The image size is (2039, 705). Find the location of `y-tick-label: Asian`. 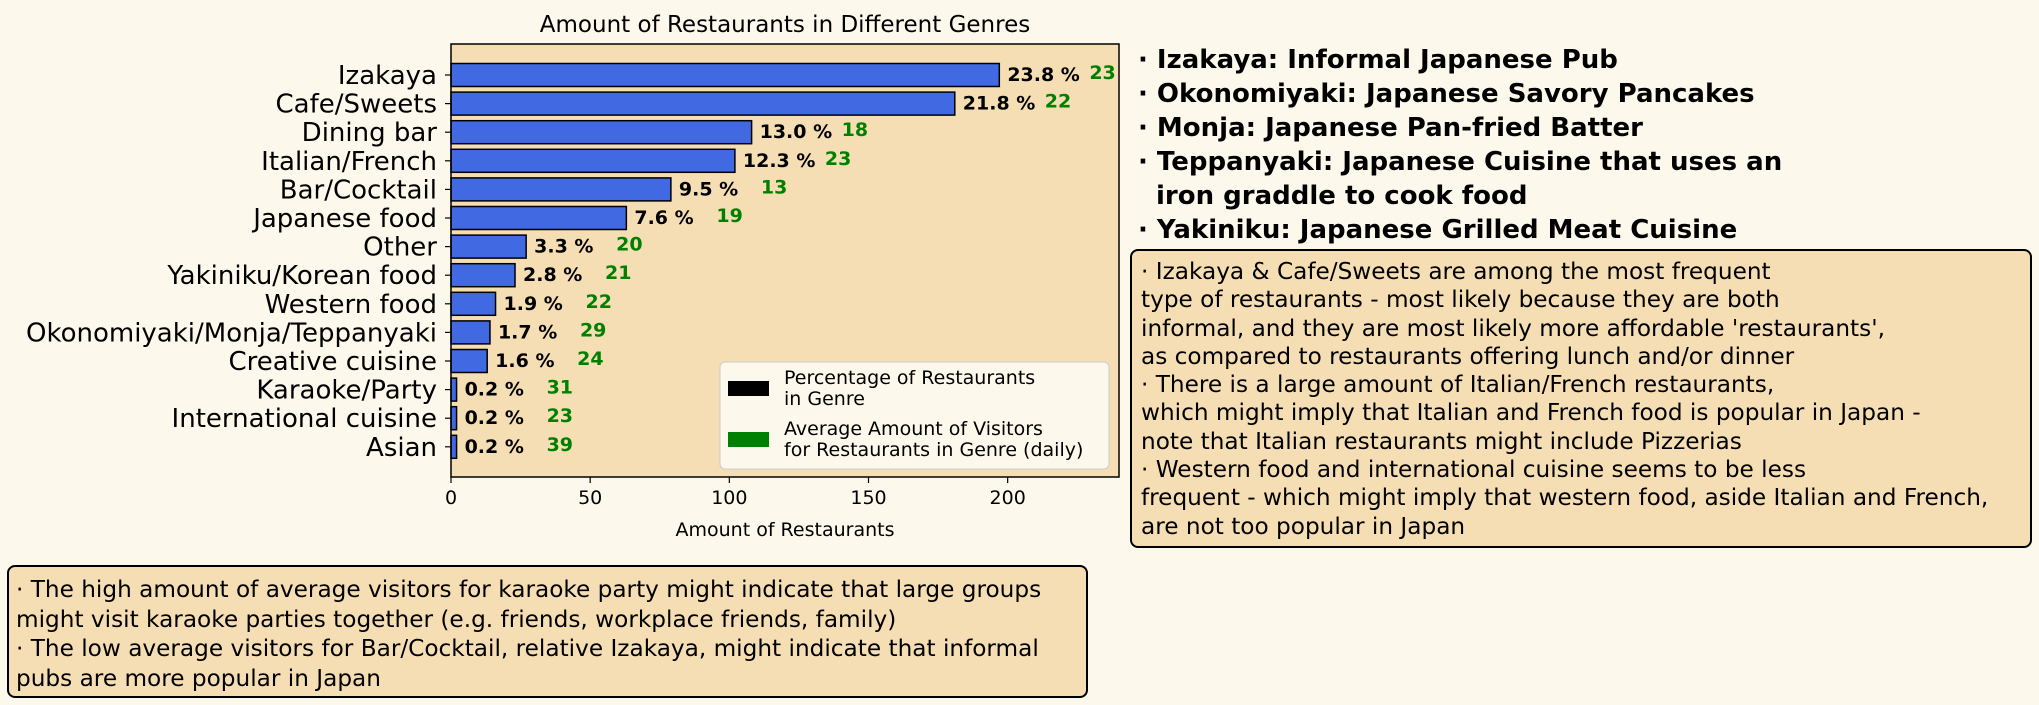

y-tick-label: Asian is located at coordinates (401, 448).